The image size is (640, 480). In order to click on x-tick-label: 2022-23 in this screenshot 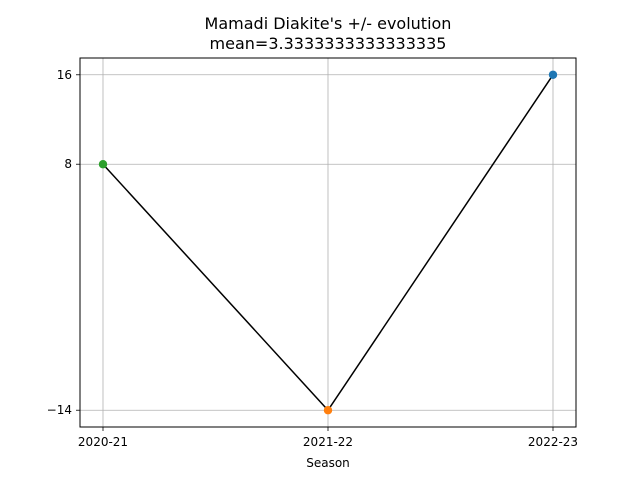, I will do `click(553, 442)`.